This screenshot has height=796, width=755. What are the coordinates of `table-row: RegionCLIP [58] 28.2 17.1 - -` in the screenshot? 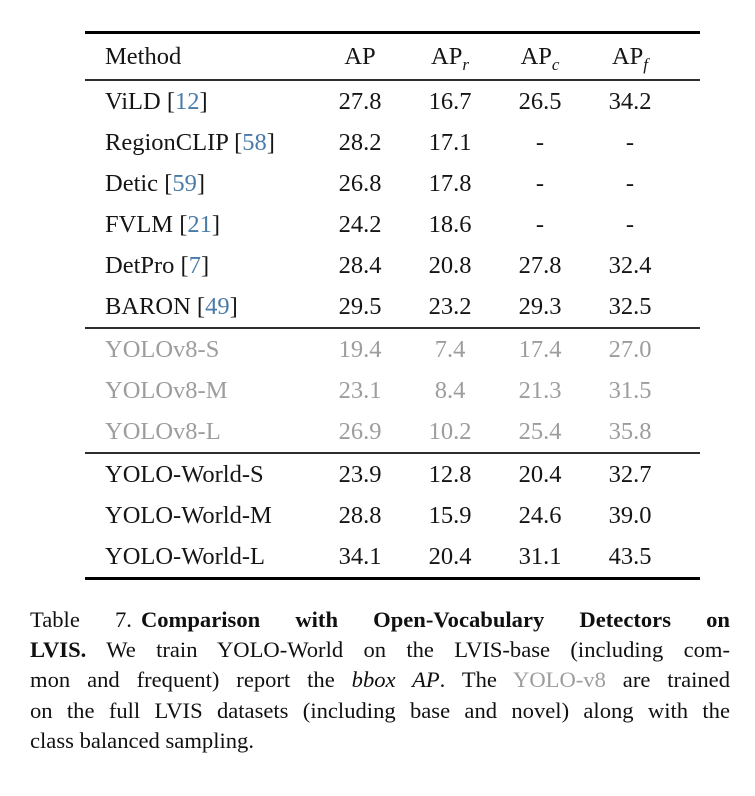 It's located at (392, 142).